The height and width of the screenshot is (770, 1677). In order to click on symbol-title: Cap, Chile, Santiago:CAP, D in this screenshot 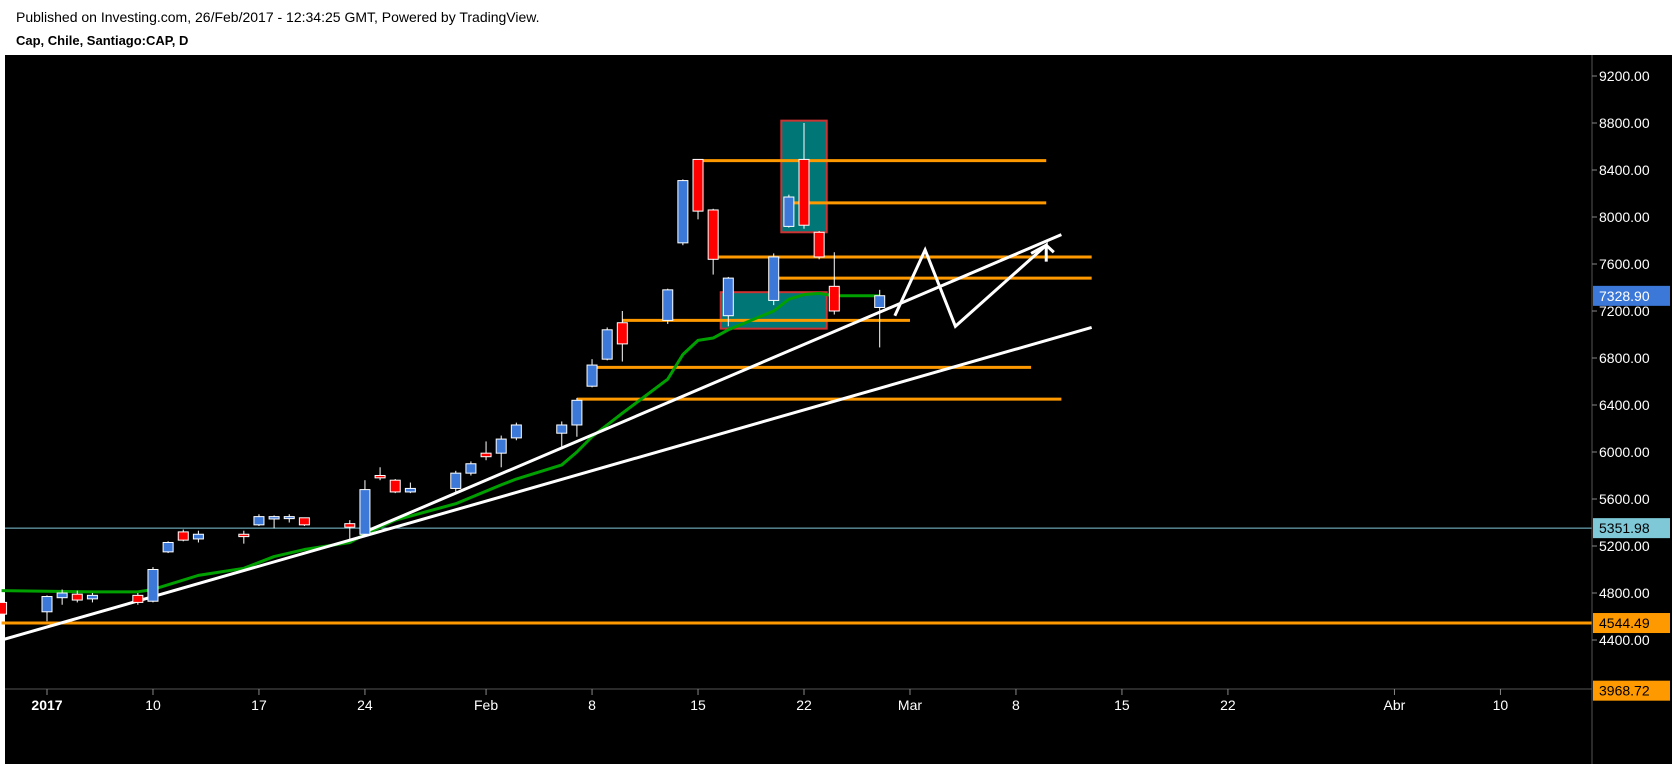, I will do `click(102, 40)`.